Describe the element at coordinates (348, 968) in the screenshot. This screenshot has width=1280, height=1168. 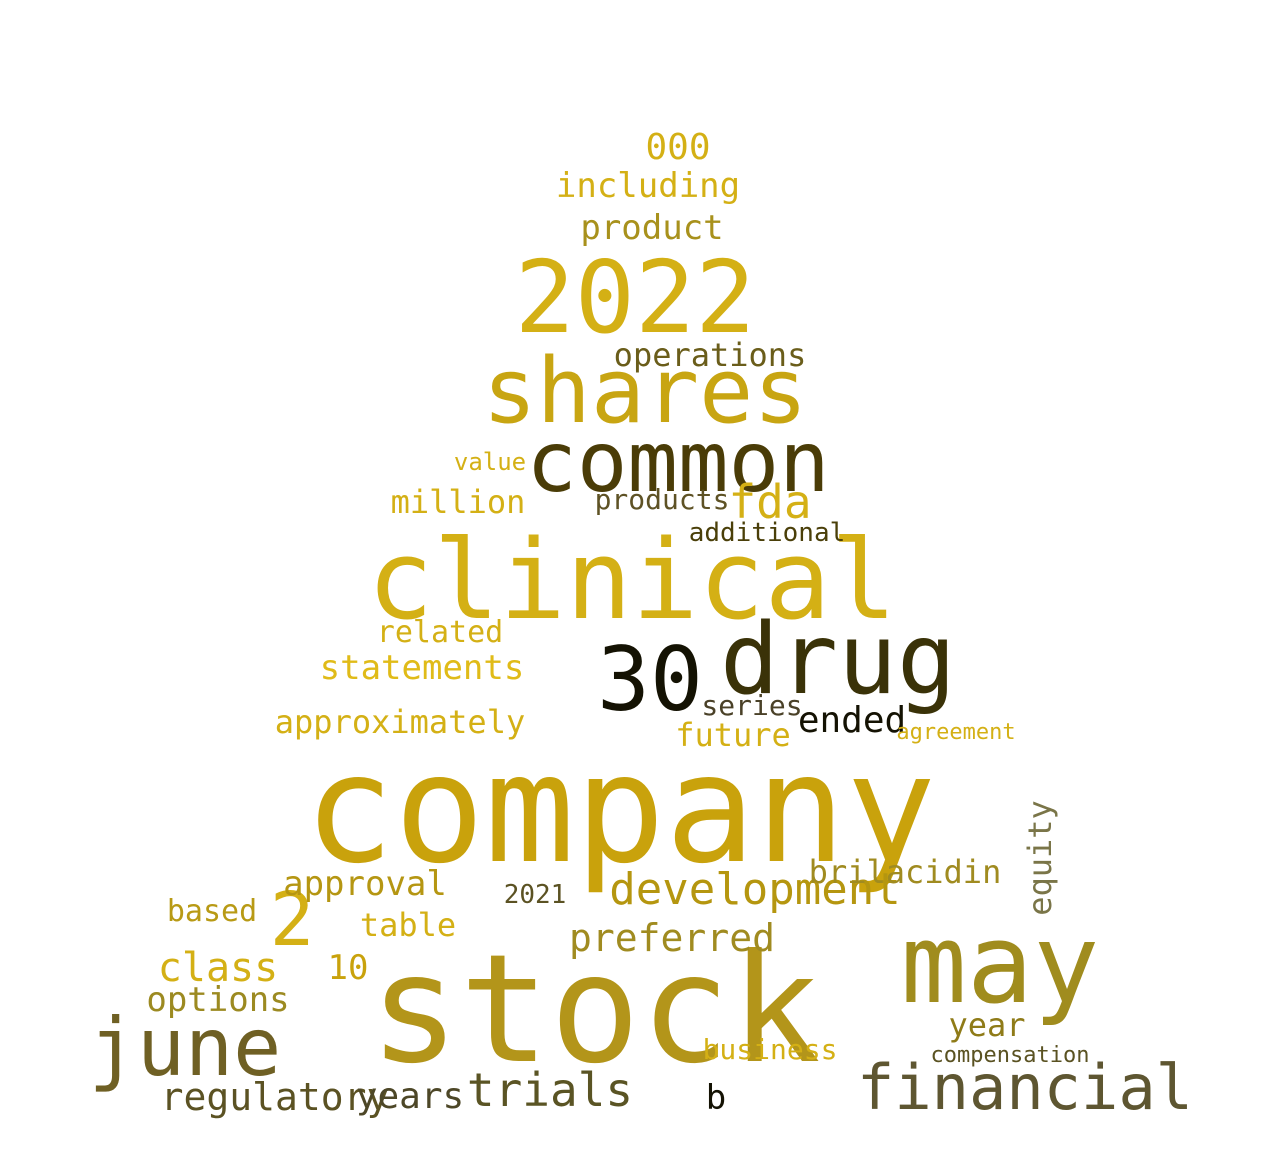
I see `cloud-word: 10` at that location.